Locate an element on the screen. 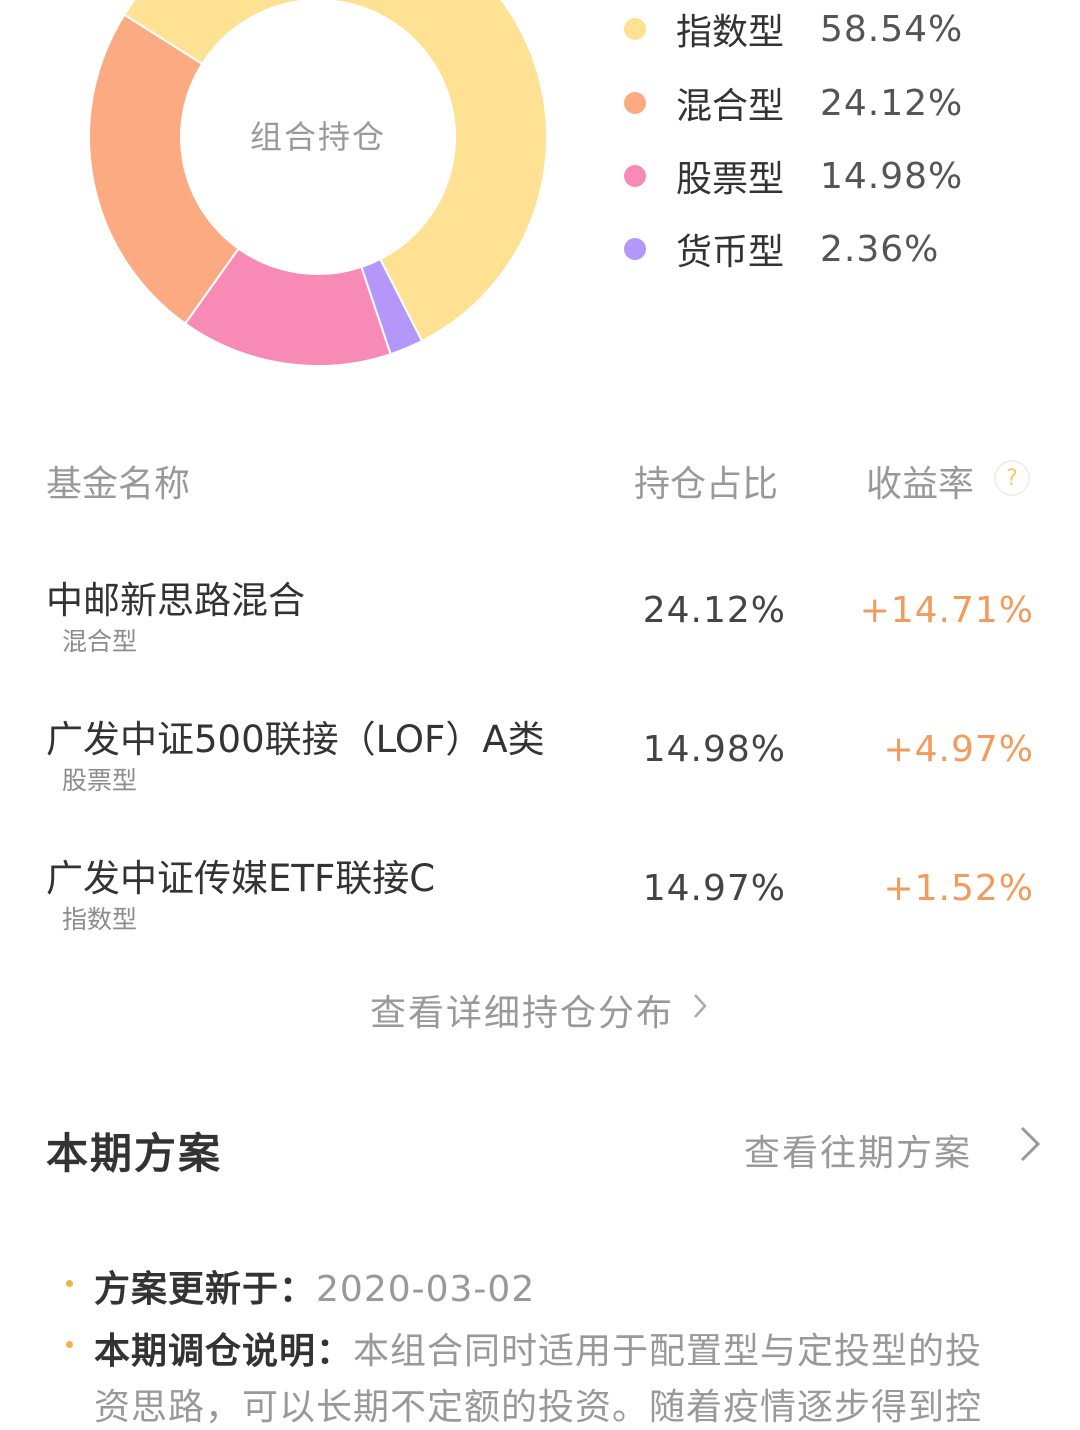 The image size is (1080, 1430). fund-weight: 24.12% is located at coordinates (714, 610).